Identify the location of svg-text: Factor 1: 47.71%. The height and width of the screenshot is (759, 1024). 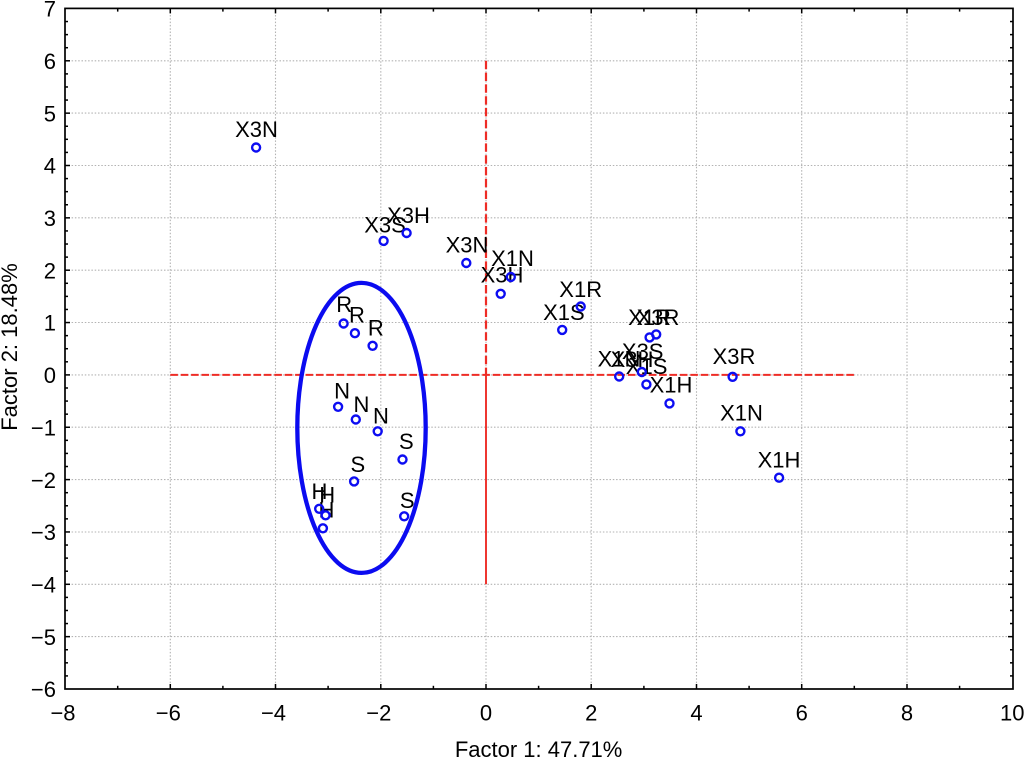
(539, 748).